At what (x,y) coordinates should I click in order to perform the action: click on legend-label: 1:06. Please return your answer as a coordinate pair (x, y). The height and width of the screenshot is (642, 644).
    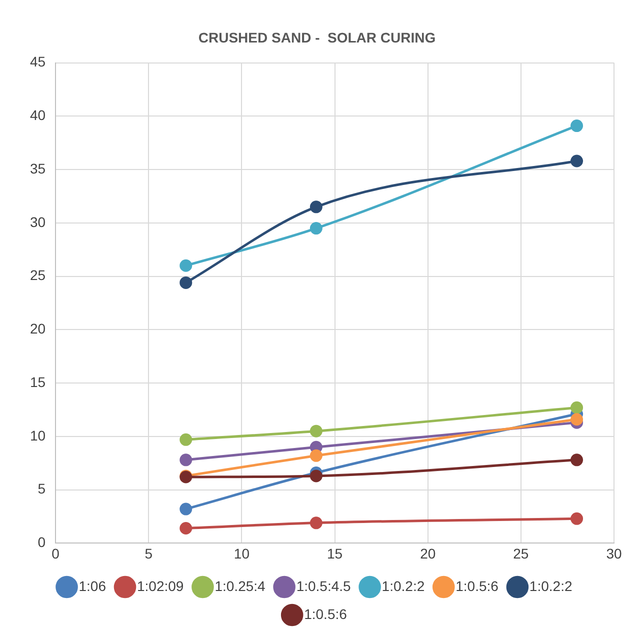
    Looking at the image, I should click on (92, 586).